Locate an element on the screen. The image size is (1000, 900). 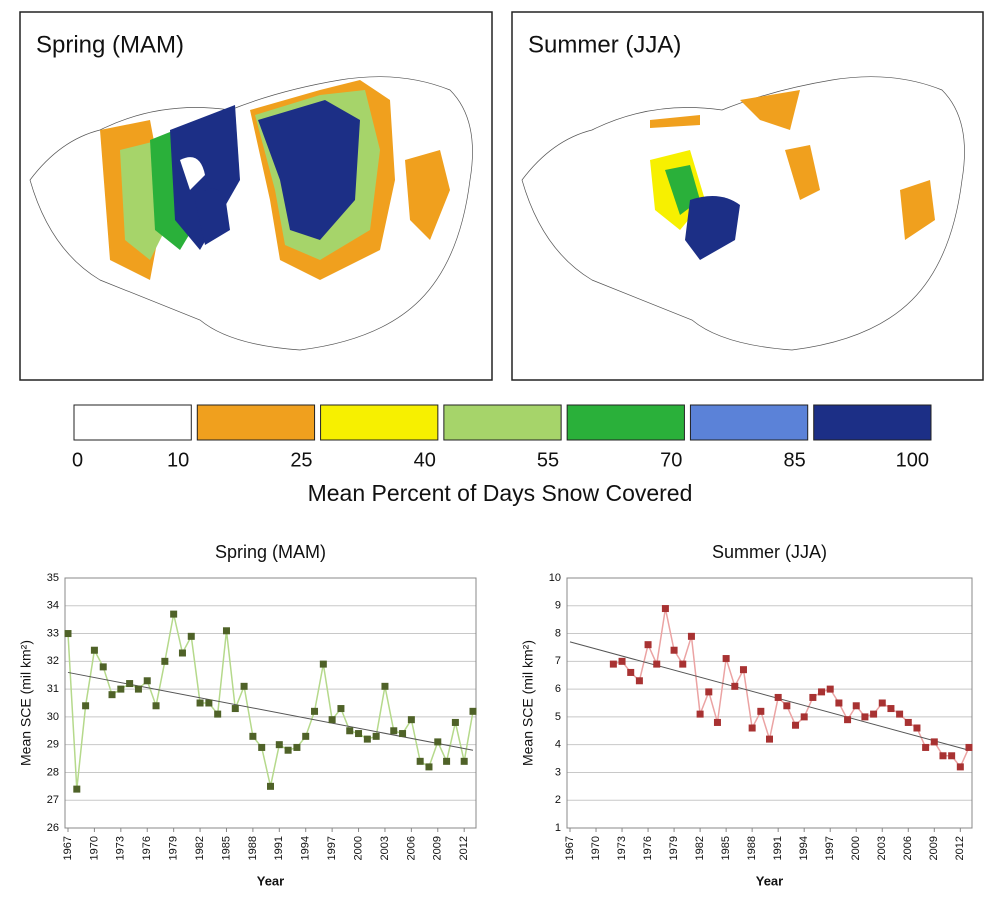
y-tick-label: 26 is located at coordinates (53, 828).